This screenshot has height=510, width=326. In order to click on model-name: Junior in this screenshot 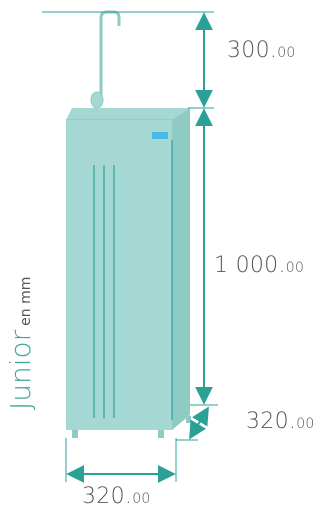, I will do `click(20, 369)`.